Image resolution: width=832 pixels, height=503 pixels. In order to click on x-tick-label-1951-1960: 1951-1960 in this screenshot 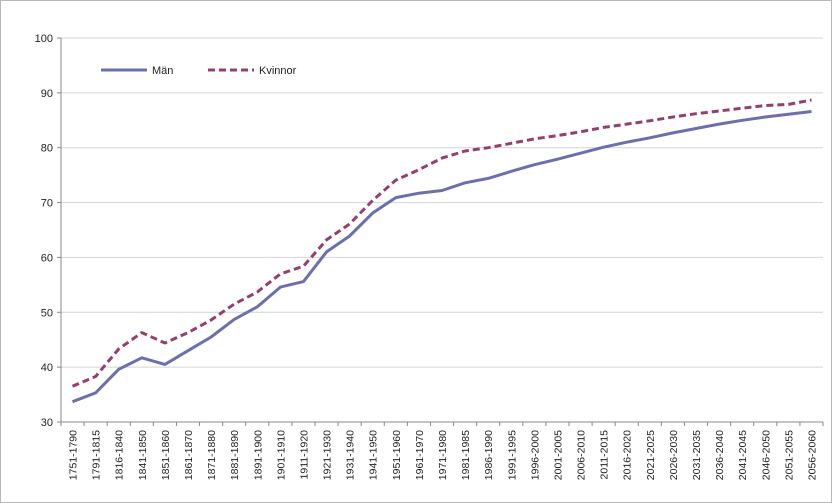, I will do `click(397, 455)`.